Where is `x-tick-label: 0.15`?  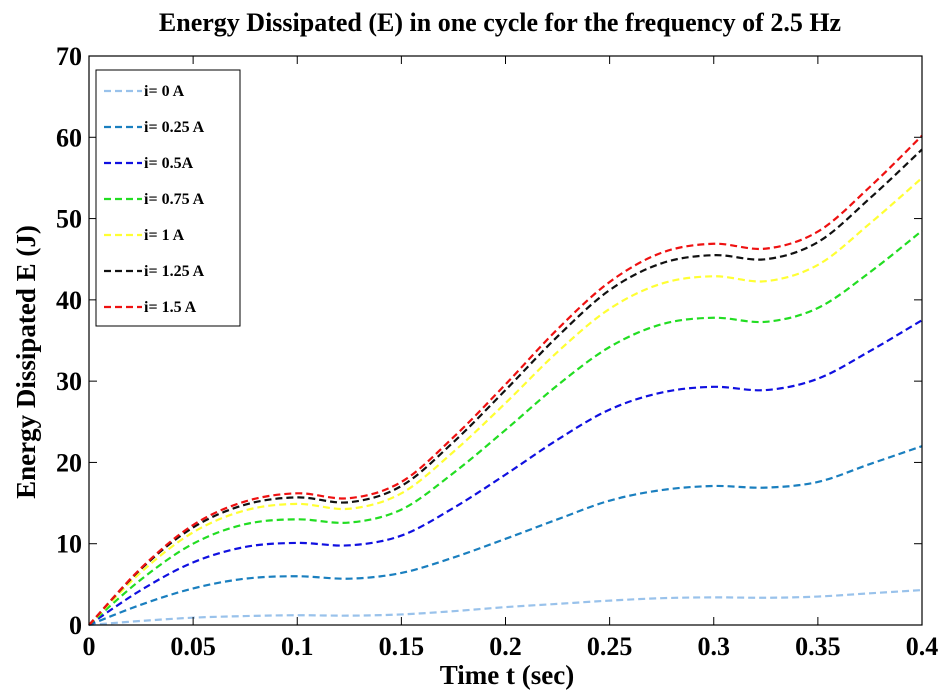 x-tick-label: 0.15 is located at coordinates (402, 646).